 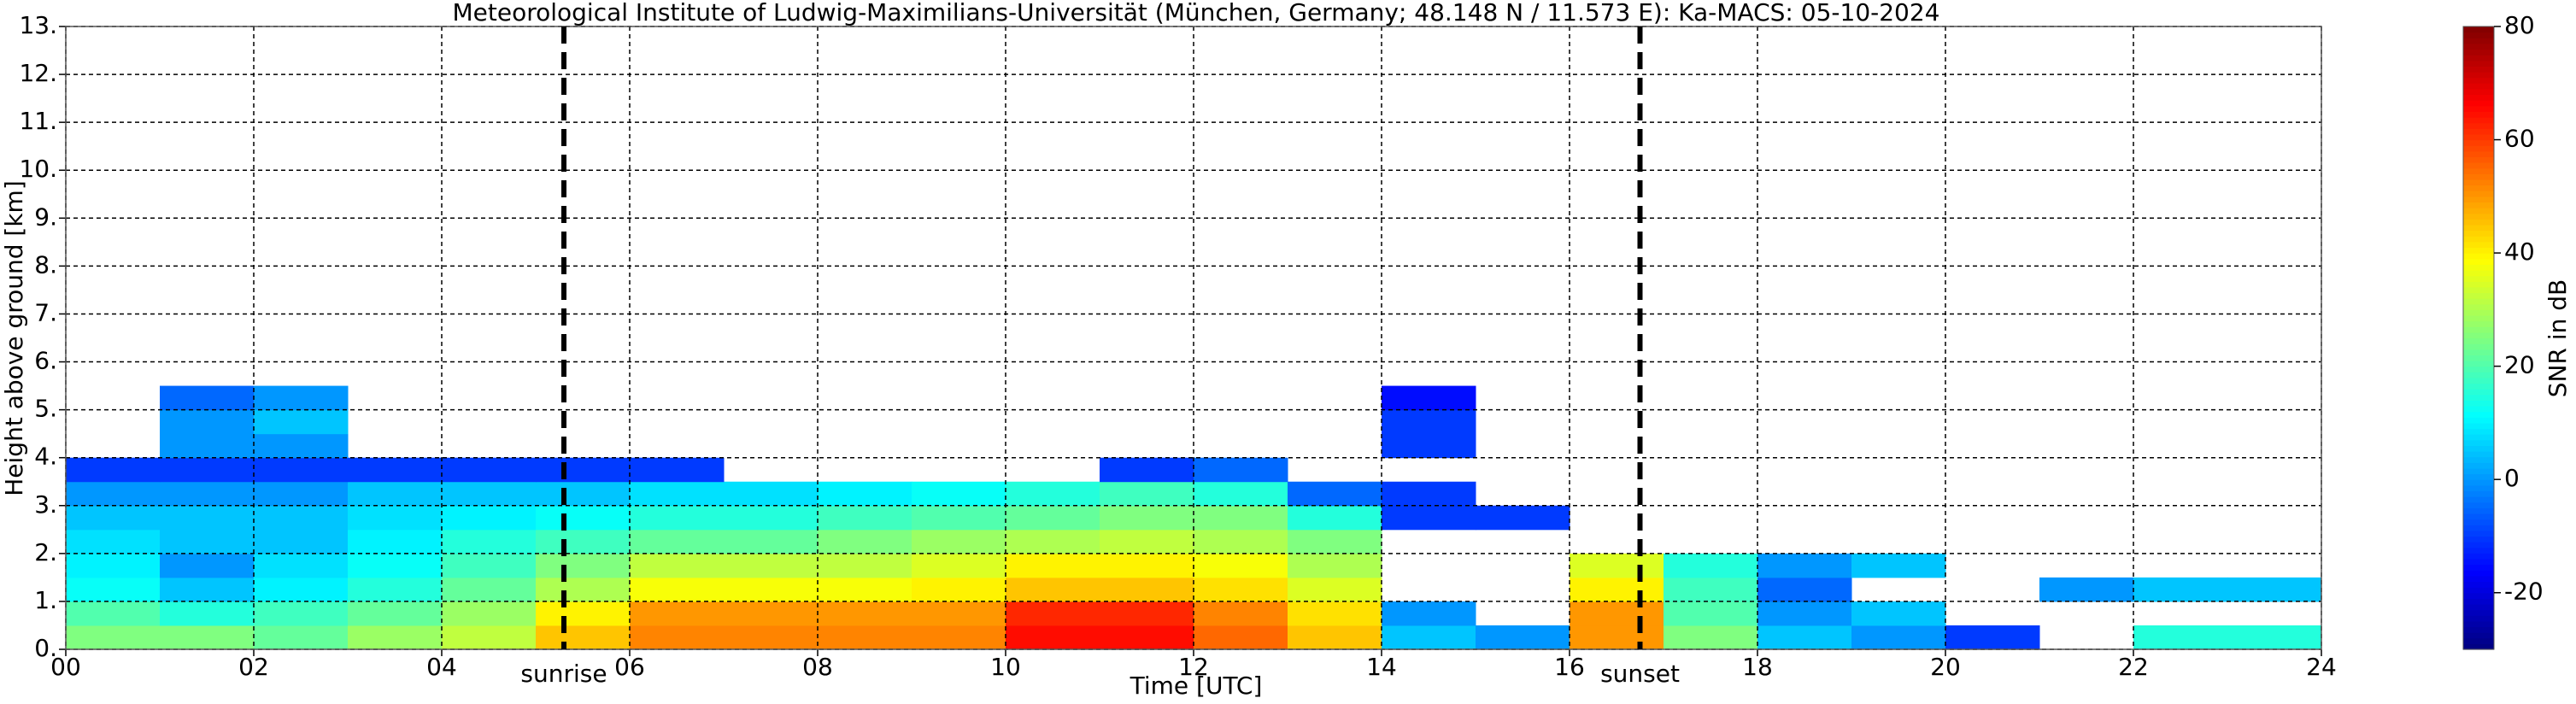 I want to click on colorbar-tick-label: 20, so click(x=2519, y=365).